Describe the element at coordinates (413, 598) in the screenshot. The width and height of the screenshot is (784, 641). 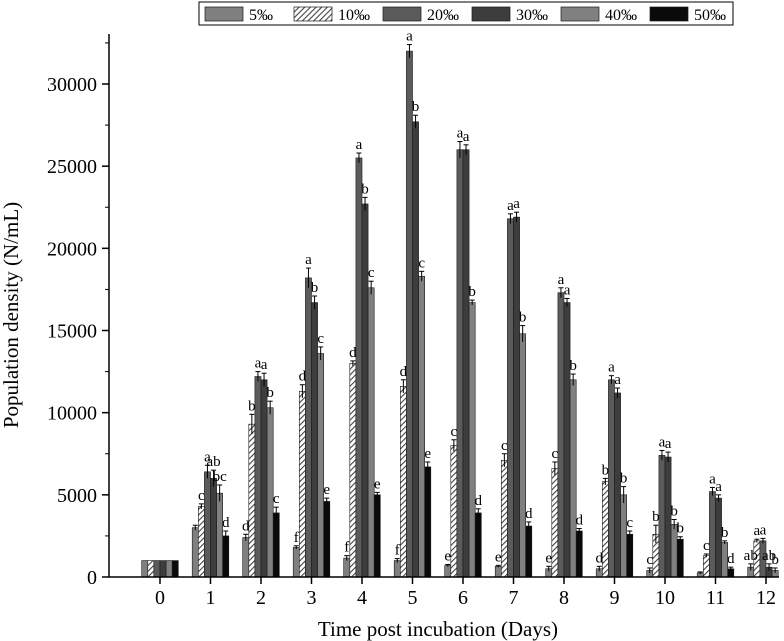
I see `x-tick-label: 5` at that location.